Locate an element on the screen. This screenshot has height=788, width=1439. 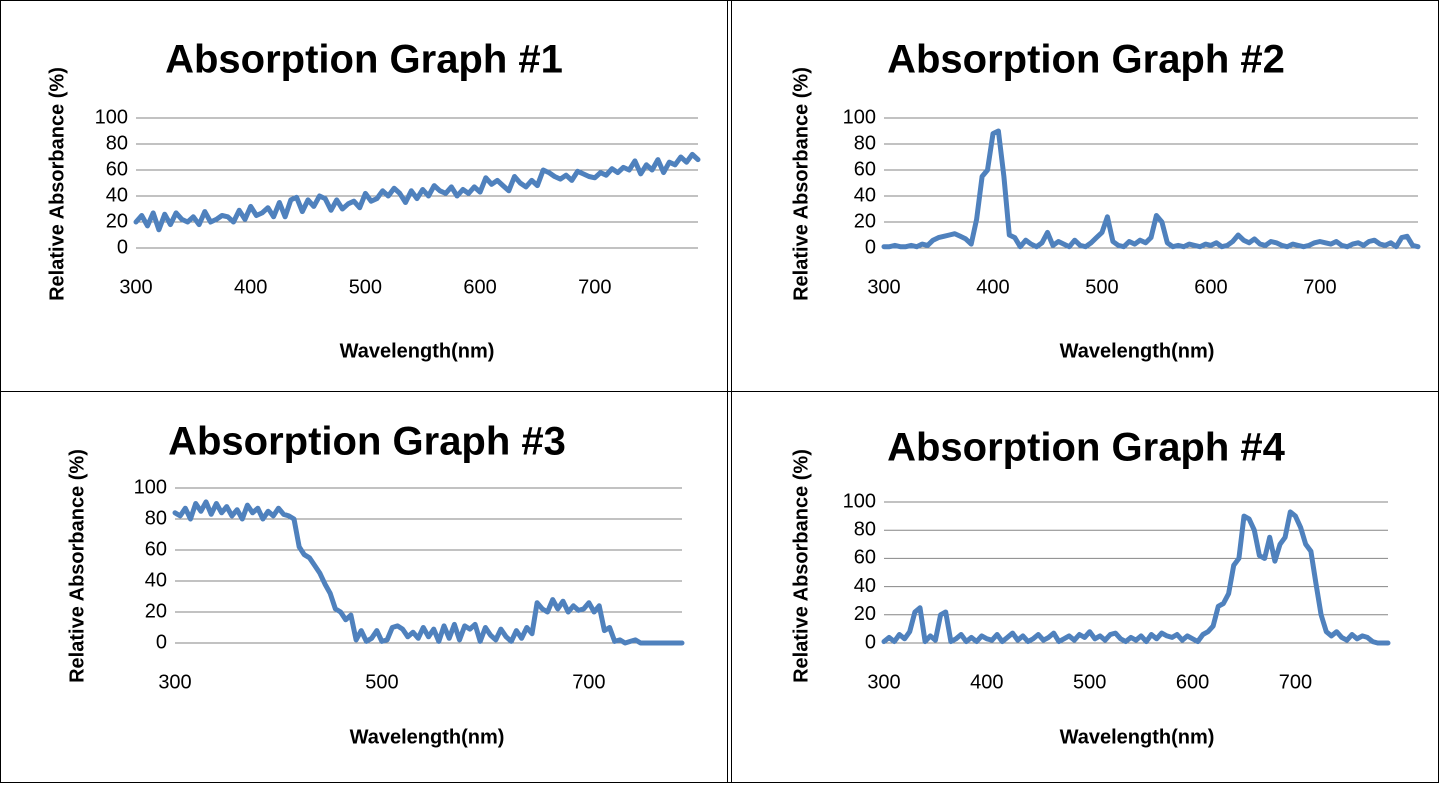
chart-title: Absorption Graph #1 is located at coordinates (364, 60).